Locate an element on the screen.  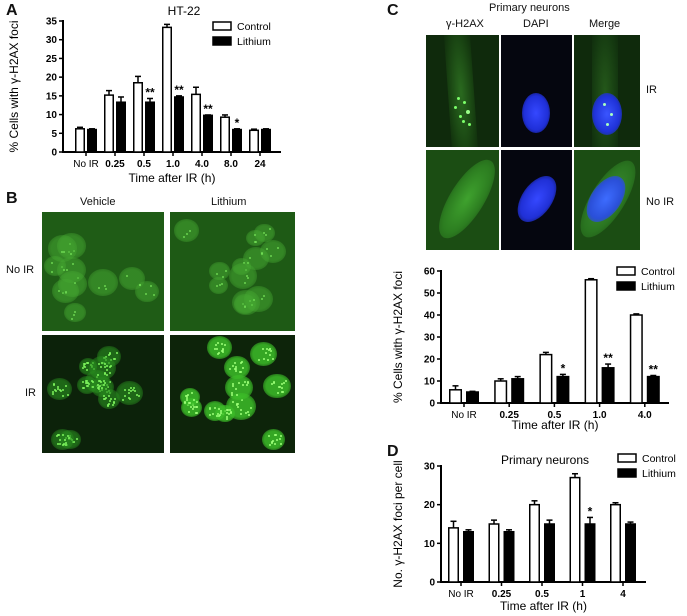
y-tick-label: 25 is located at coordinates (52, 59).